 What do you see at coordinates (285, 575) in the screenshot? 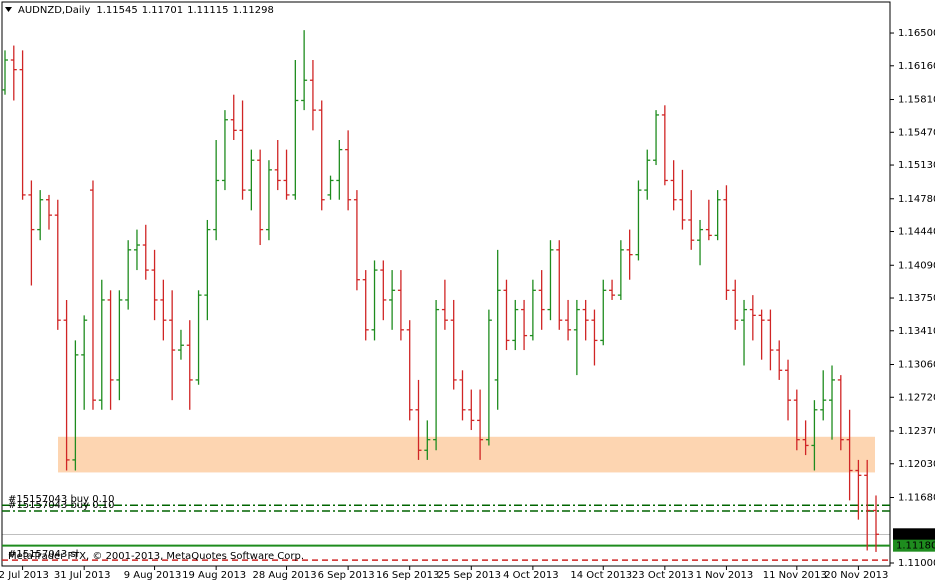
I see `x-tick-label: 28 Aug 2013` at bounding box center [285, 575].